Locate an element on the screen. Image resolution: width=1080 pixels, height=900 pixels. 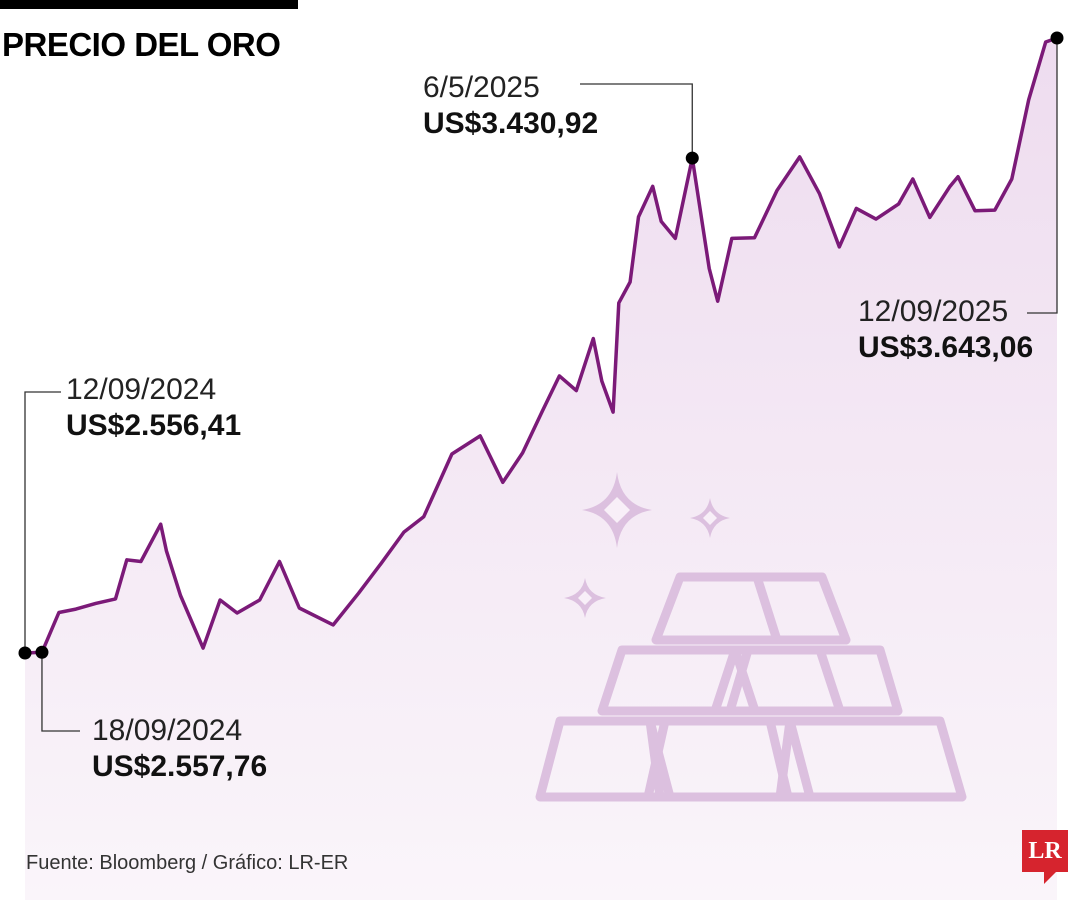
leader-low is located at coordinates (60, 692).